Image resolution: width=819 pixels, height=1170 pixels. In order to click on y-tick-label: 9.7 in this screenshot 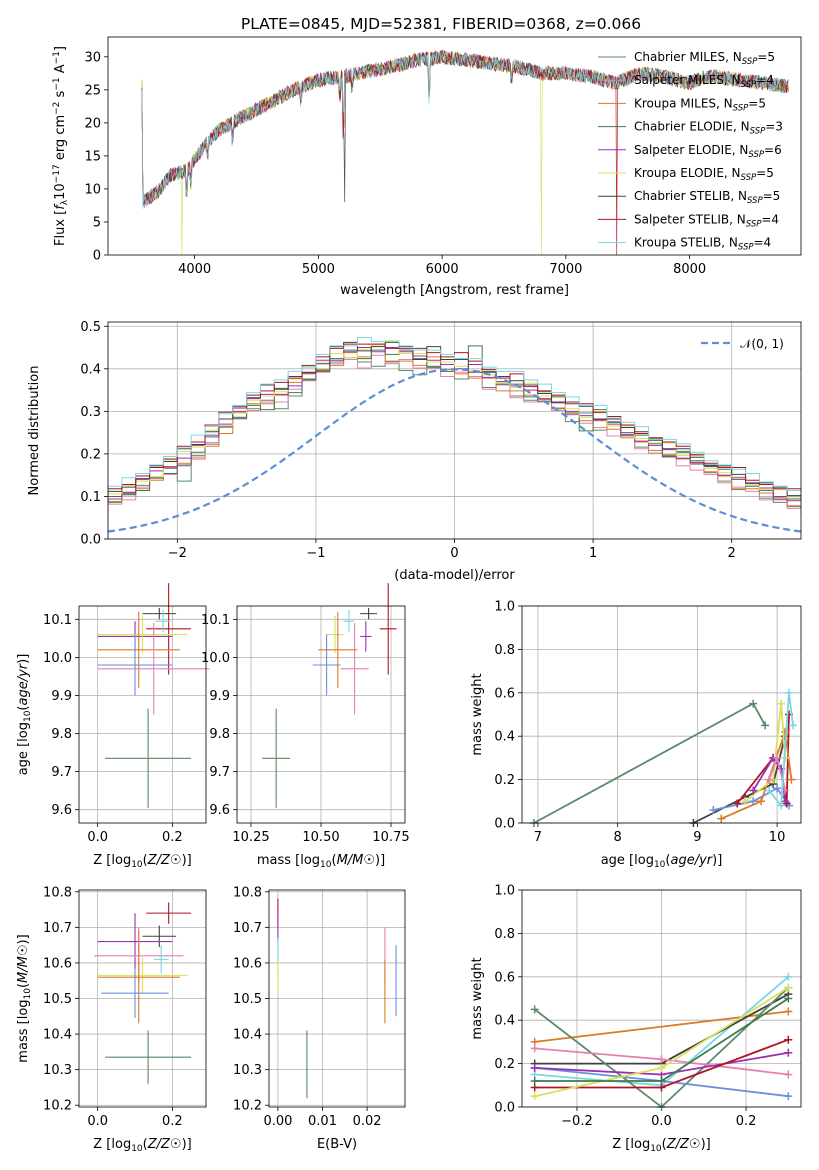, I will do `click(219, 772)`.